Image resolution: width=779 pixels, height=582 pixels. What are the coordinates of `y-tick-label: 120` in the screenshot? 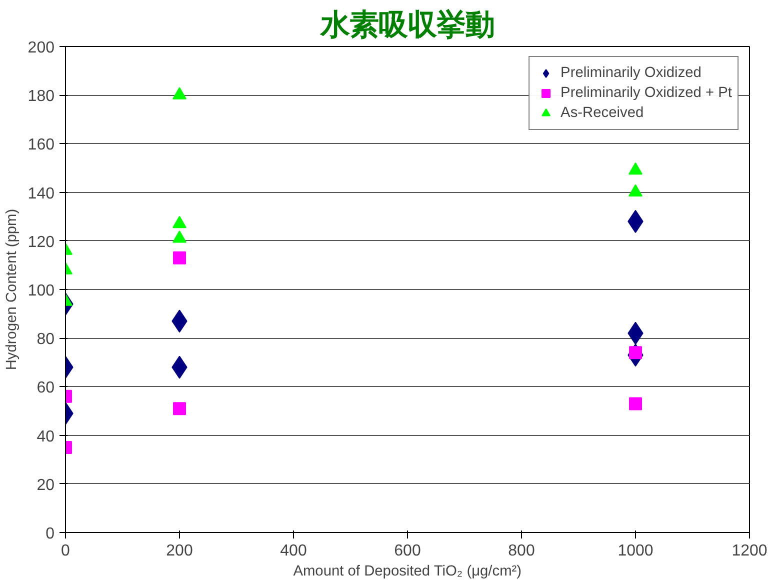 It's located at (41, 242).